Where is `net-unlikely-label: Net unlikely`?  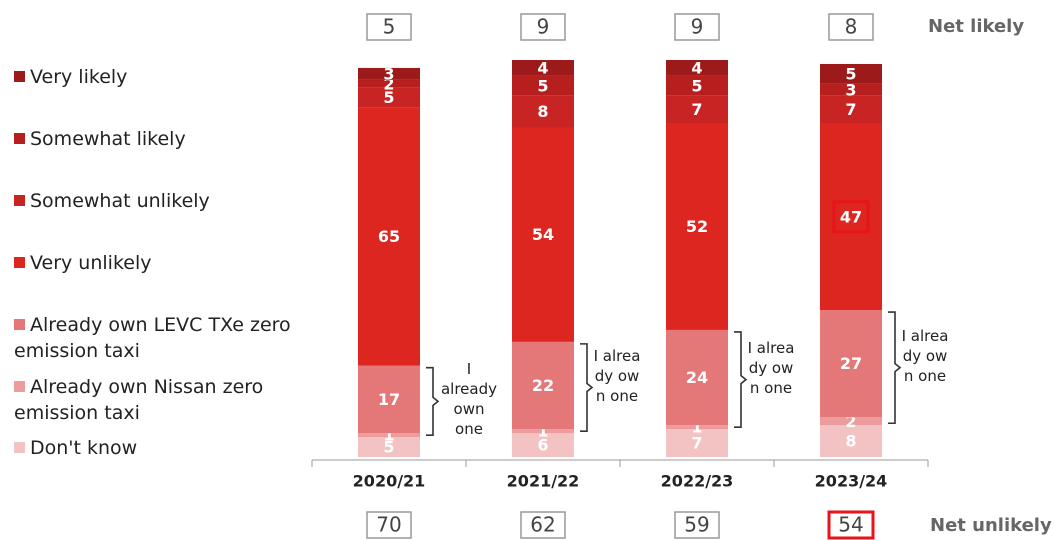
net-unlikely-label: Net unlikely is located at coordinates (991, 525).